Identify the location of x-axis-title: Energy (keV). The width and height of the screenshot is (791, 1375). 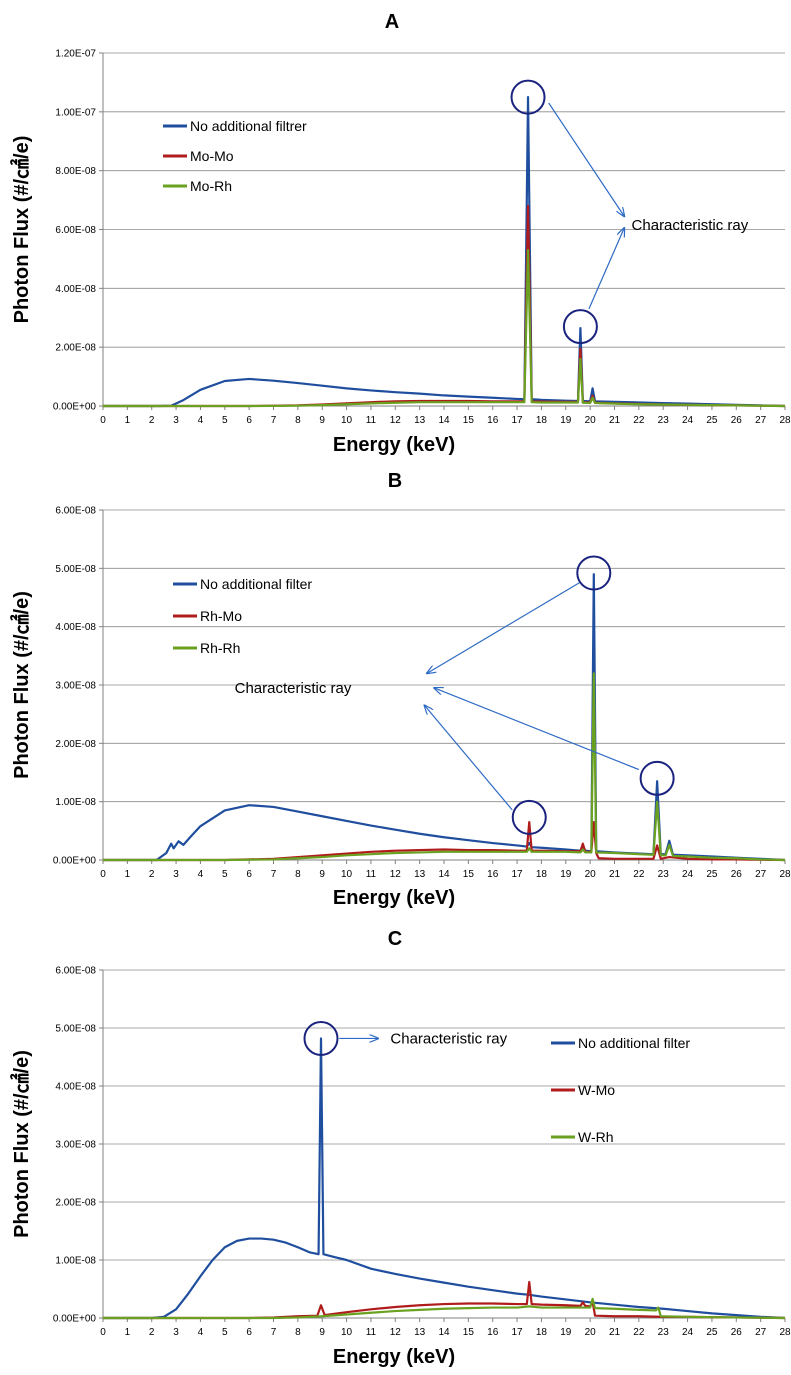
(394, 445).